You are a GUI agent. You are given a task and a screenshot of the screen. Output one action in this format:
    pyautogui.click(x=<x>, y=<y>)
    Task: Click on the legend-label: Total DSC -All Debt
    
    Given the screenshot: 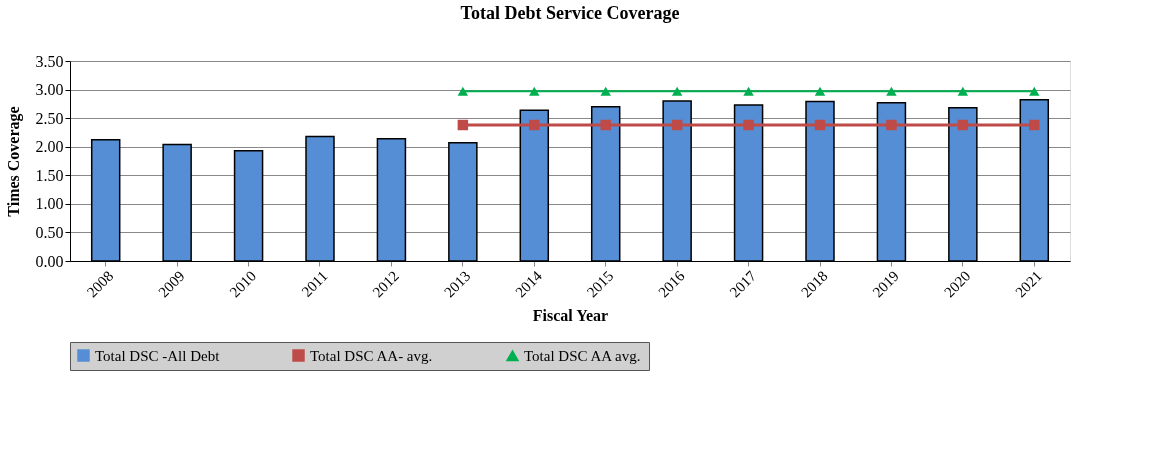 What is the action you would take?
    pyautogui.click(x=158, y=355)
    